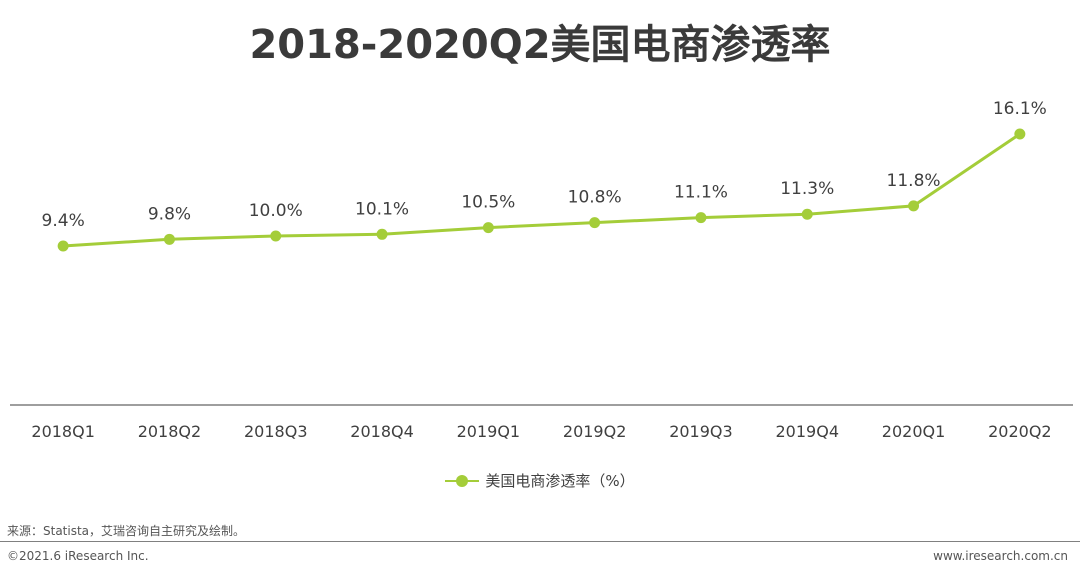  I want to click on legend-label: 美国电商渗透率（%）, so click(560, 481).